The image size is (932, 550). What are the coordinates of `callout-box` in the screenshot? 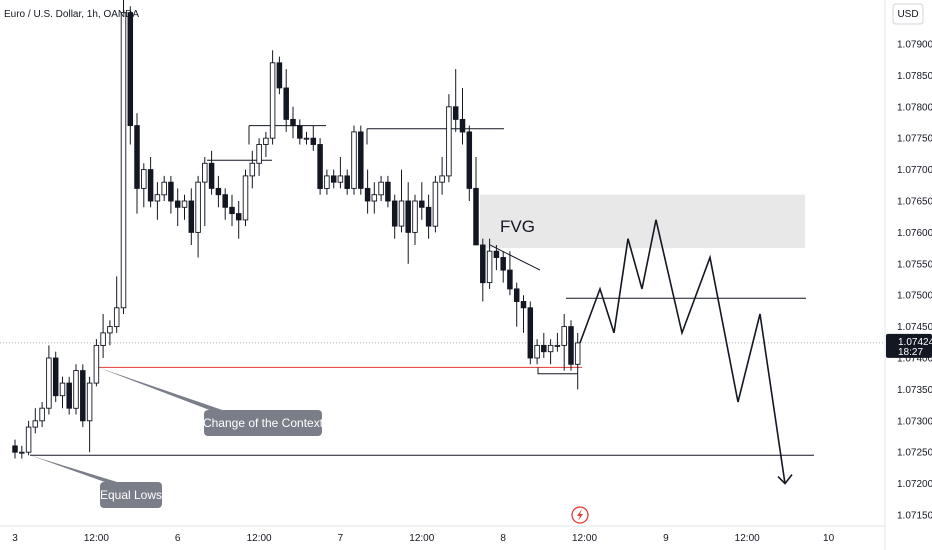 It's located at (263, 423).